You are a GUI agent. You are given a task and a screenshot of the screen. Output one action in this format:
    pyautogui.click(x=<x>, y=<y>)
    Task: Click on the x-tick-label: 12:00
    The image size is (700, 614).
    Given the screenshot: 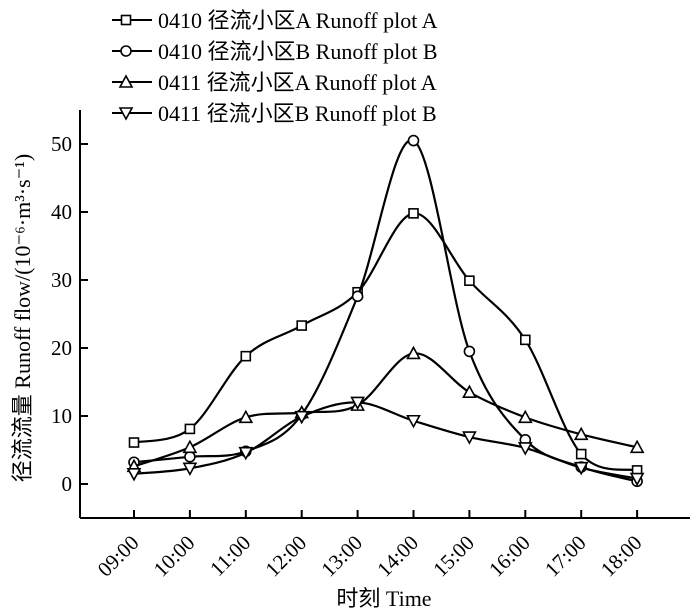 What is the action you would take?
    pyautogui.click(x=285, y=556)
    